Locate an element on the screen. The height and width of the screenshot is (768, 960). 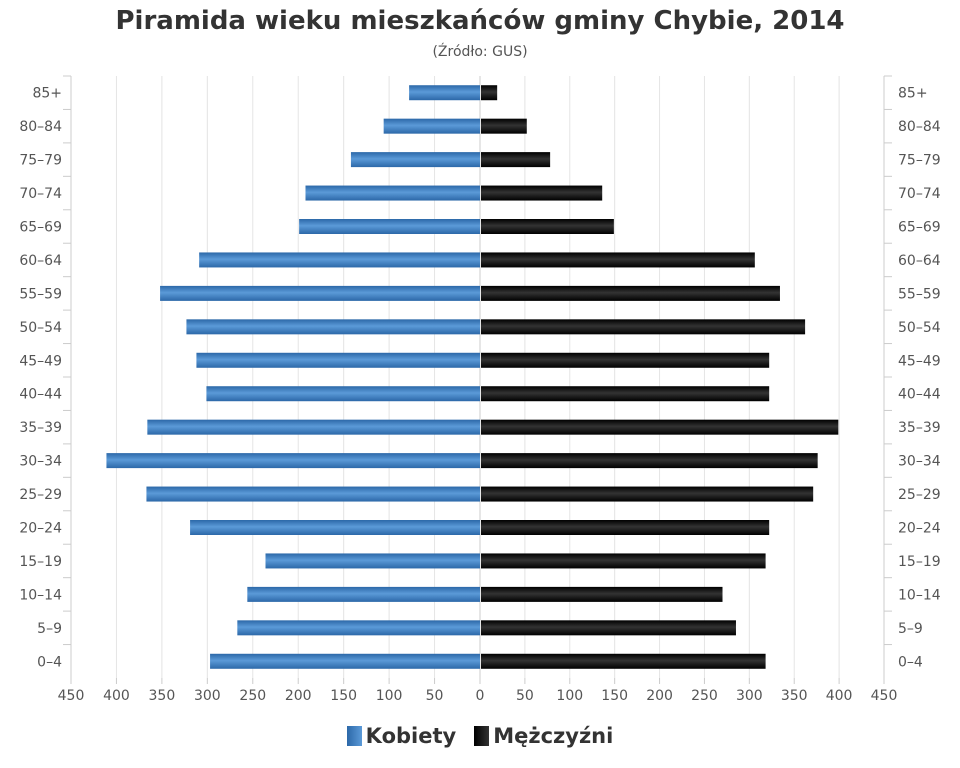
y-tick-label-left: 50–54 is located at coordinates (40, 328).